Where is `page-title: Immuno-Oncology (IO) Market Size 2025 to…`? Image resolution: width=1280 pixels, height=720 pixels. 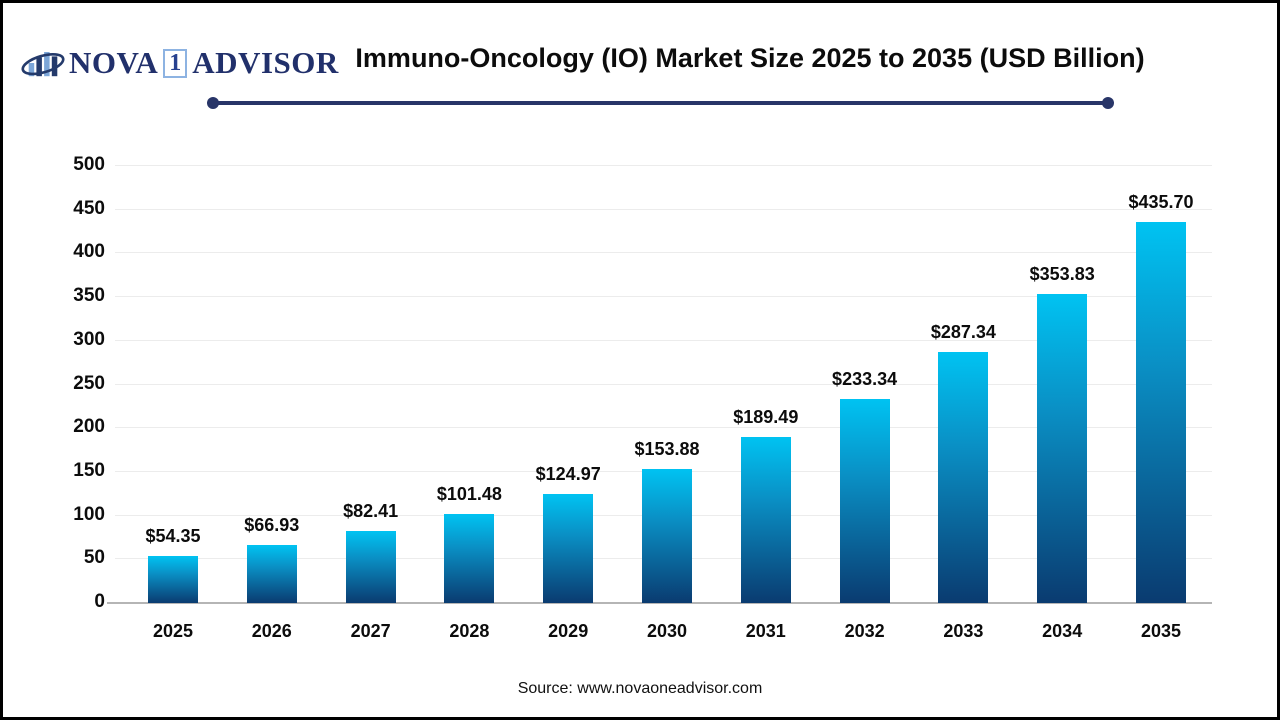
page-title: Immuno-Oncology (IO) Market Size 2025 to… is located at coordinates (750, 58).